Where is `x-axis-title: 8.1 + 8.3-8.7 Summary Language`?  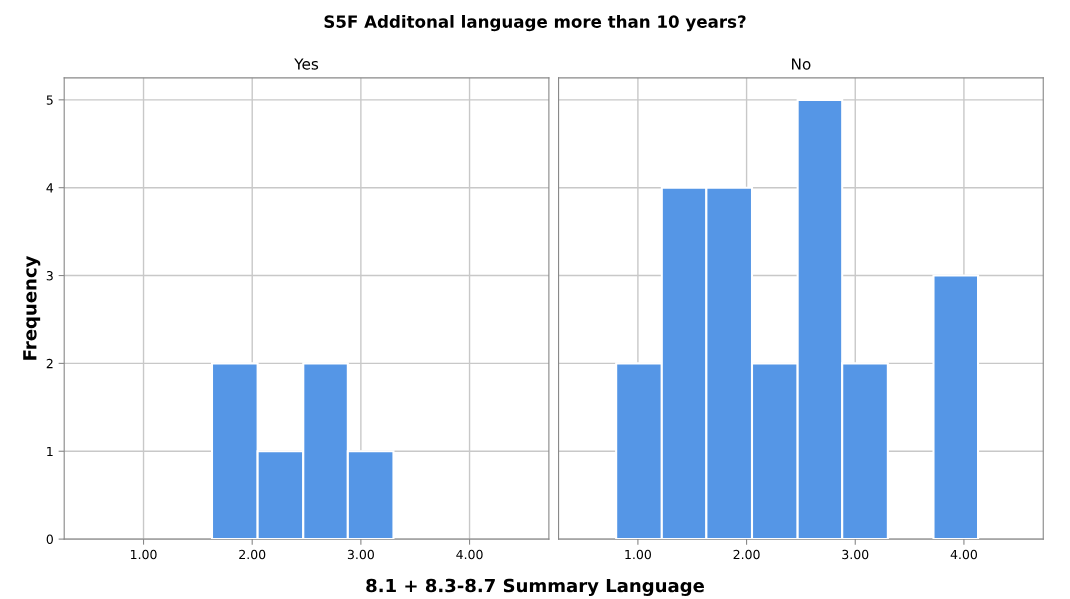 x-axis-title: 8.1 + 8.3-8.7 Summary Language is located at coordinates (535, 587).